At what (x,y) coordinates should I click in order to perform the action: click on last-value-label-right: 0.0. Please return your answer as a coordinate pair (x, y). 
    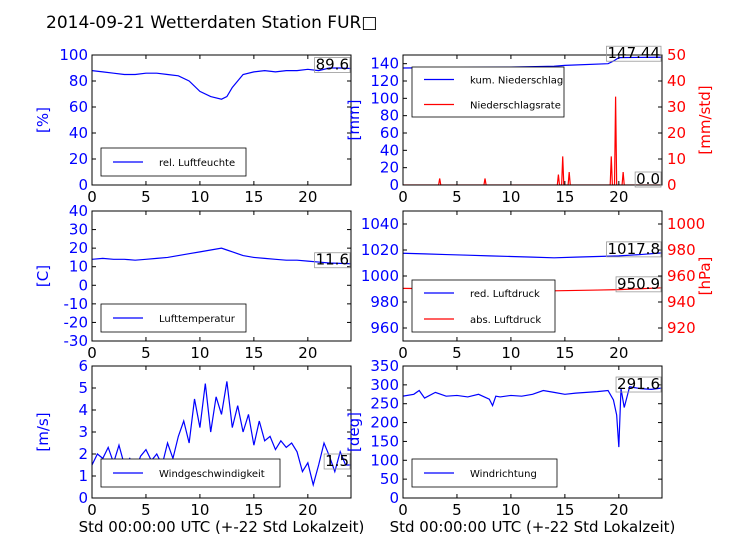
    Looking at the image, I should click on (648, 179).